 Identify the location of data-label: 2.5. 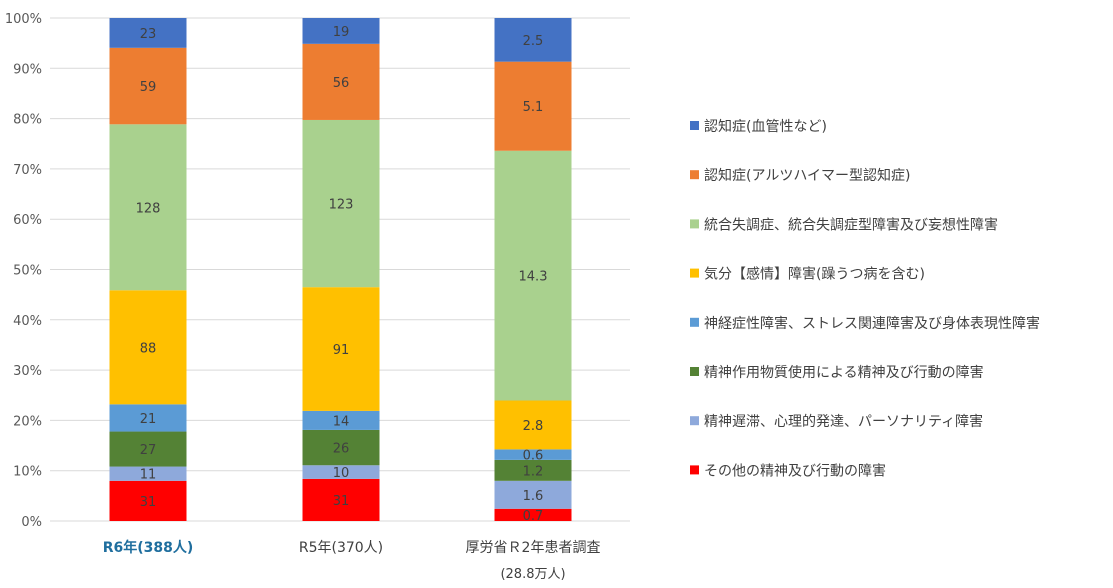
(533, 41).